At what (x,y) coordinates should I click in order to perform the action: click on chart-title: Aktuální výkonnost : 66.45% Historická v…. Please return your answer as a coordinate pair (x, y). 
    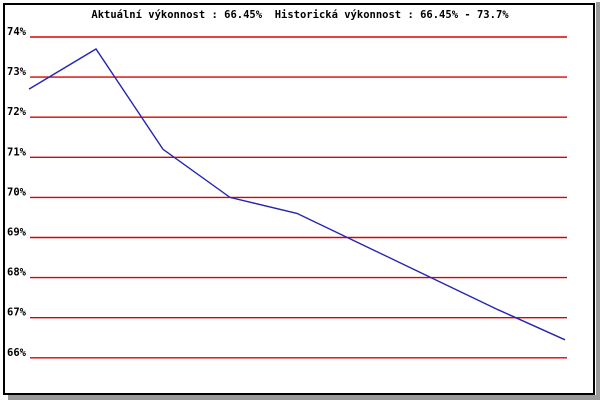
    Looking at the image, I should click on (300, 15).